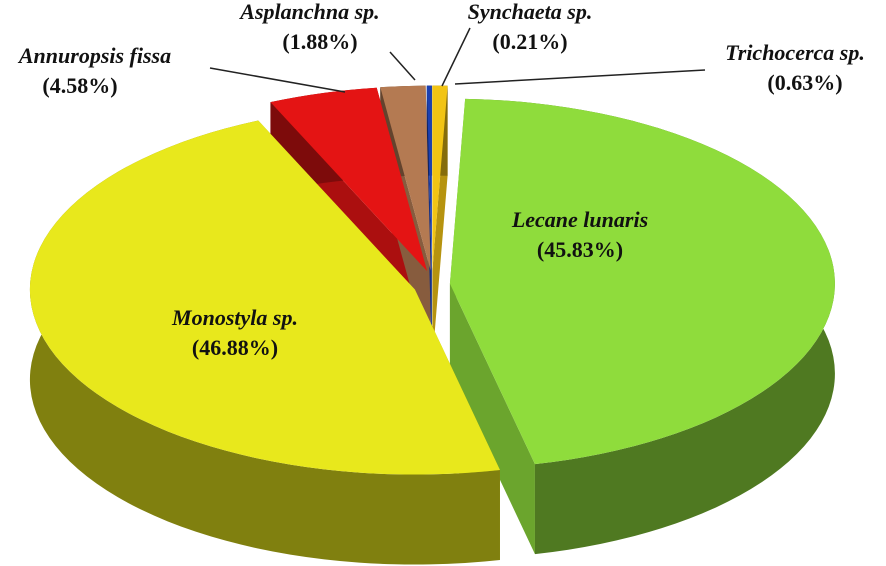 The height and width of the screenshot is (566, 886). What do you see at coordinates (580, 249) in the screenshot?
I see `value-label: (45.83%)` at bounding box center [580, 249].